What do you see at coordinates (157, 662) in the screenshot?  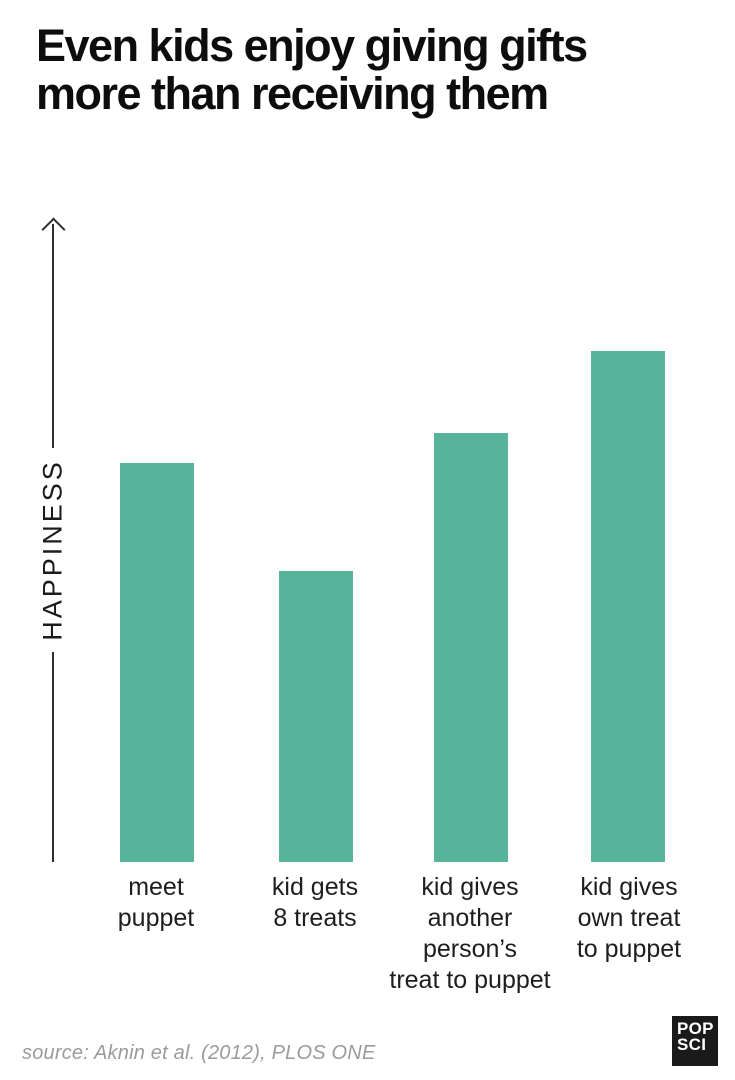 I see `bar-meet-puppet` at bounding box center [157, 662].